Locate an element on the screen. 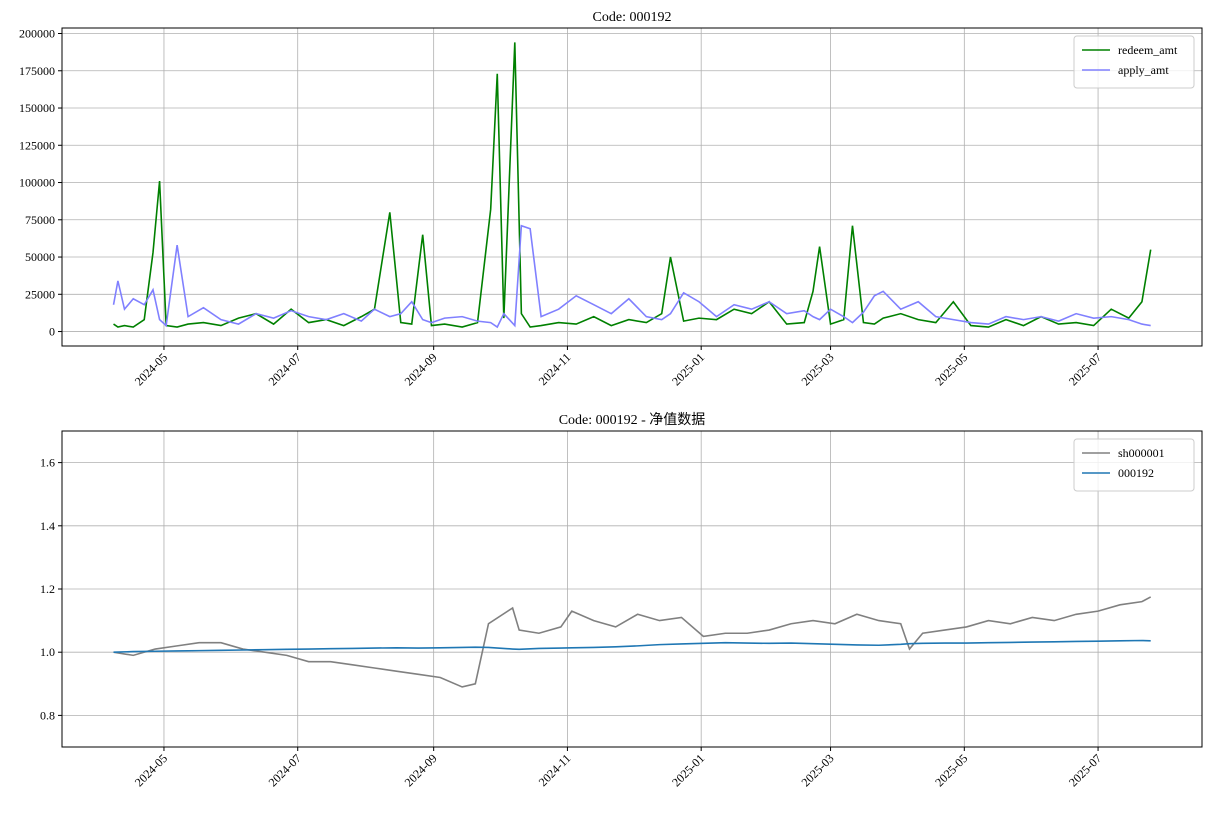 Image resolution: width=1211 pixels, height=816 pixels. y-tick-label: 50000 is located at coordinates (40, 257).